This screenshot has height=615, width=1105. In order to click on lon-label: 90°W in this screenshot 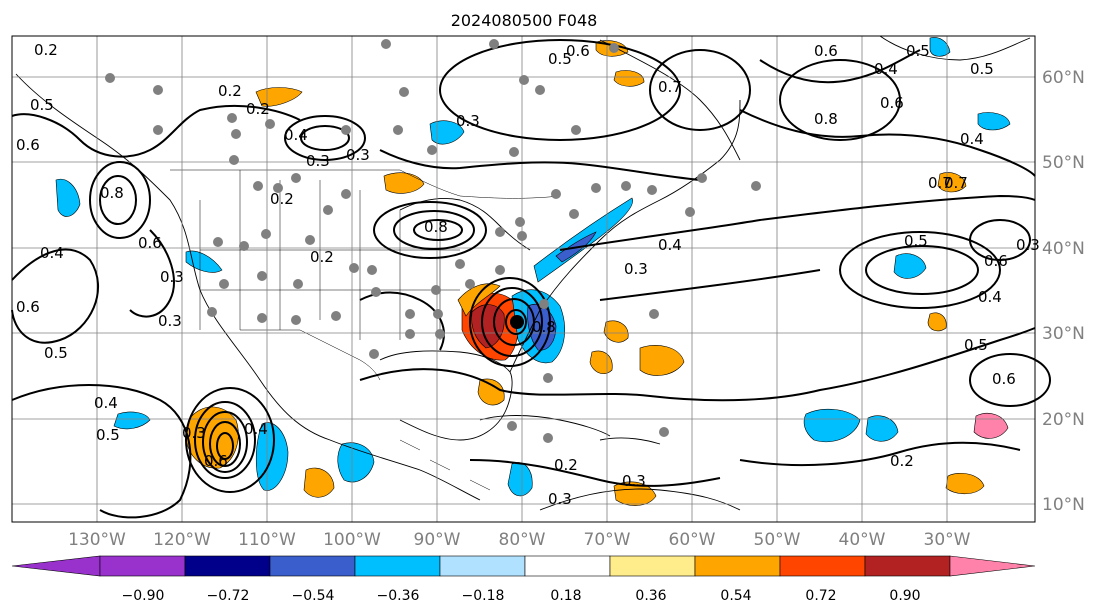, I will do `click(437, 540)`.